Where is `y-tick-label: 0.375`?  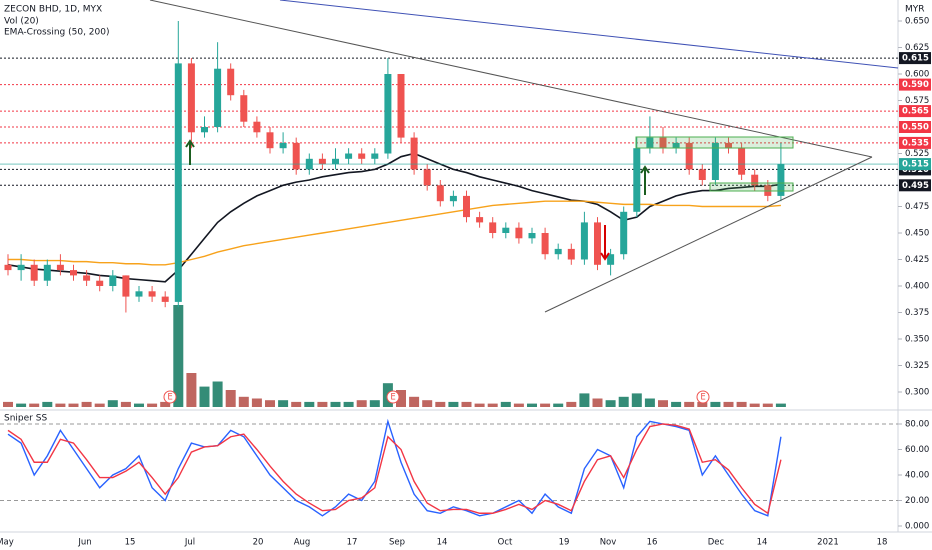
y-tick-label: 0.375 is located at coordinates (917, 313).